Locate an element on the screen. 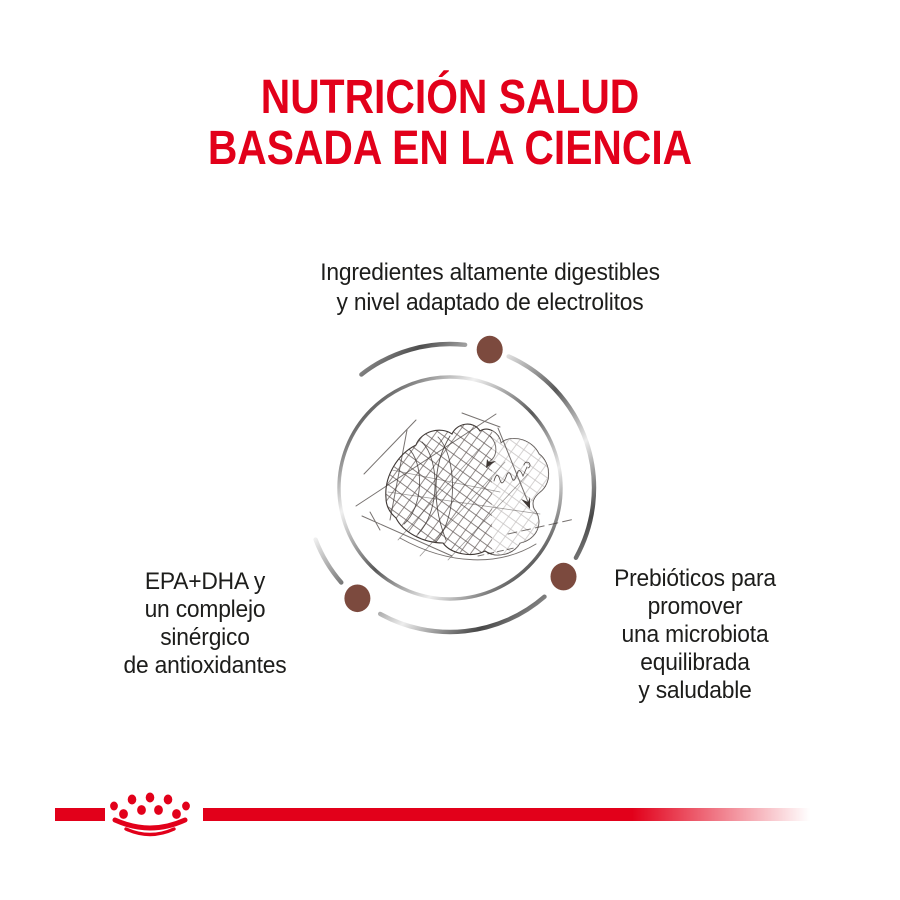 The image size is (900, 900). kibble-hatching is located at coordinates (467, 489).